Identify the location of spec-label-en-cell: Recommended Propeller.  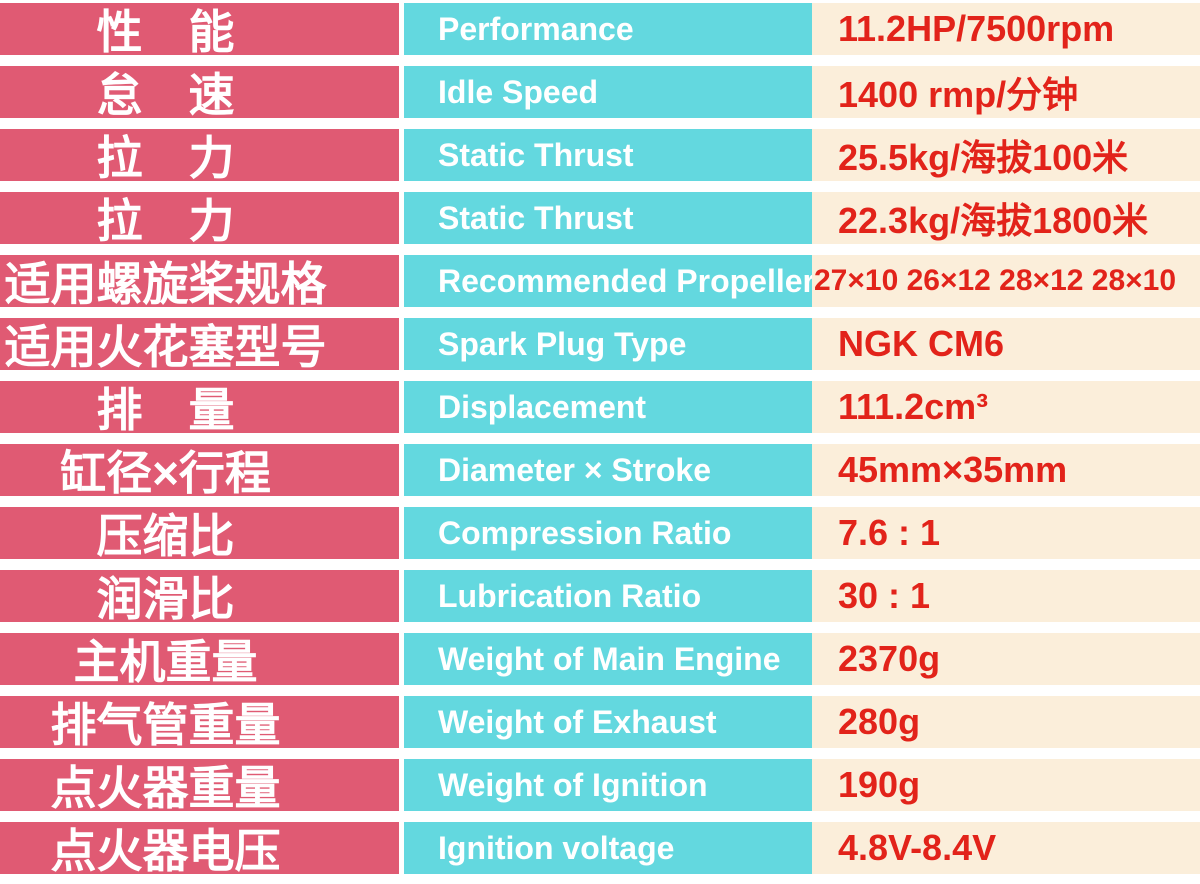
(609, 281).